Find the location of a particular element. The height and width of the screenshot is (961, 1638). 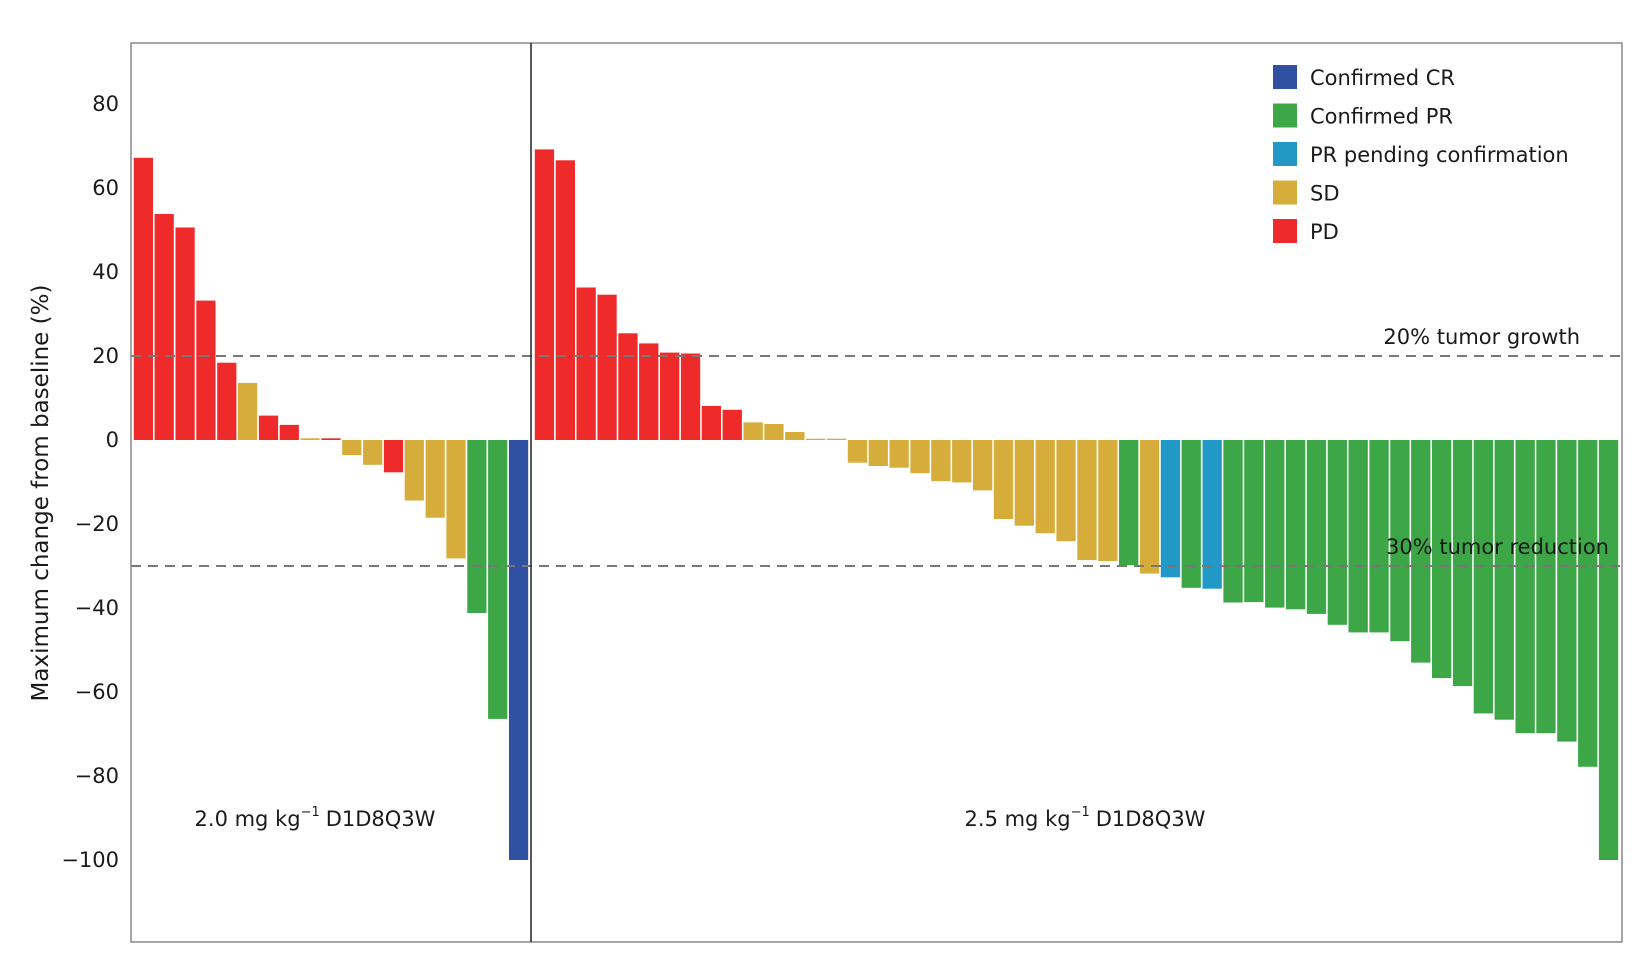

y-tick-label: −60 is located at coordinates (97, 692).